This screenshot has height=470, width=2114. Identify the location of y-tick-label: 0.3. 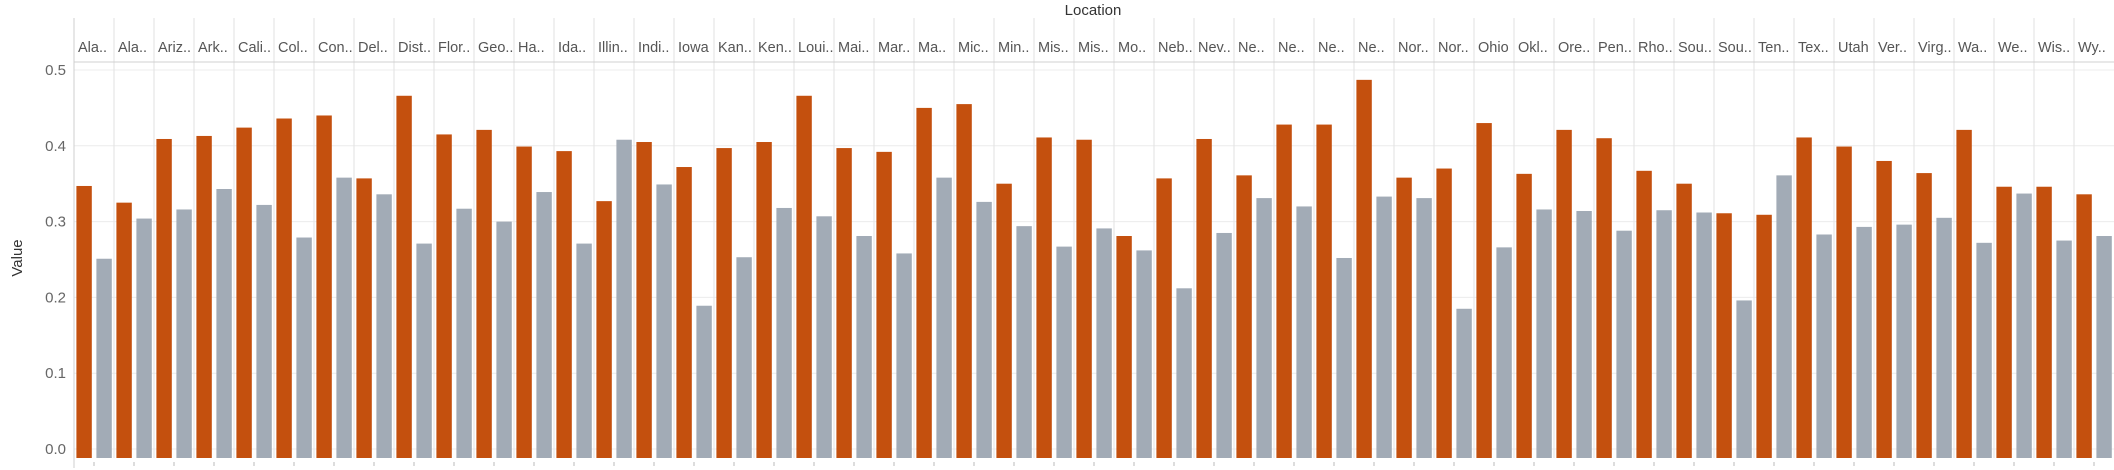
(55, 222).